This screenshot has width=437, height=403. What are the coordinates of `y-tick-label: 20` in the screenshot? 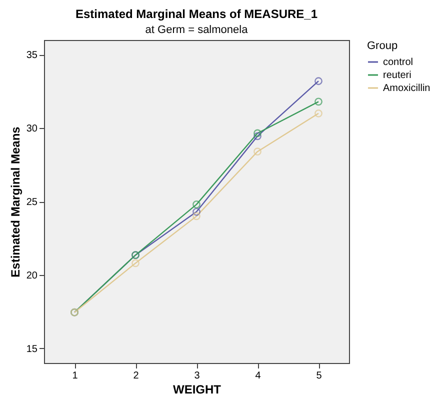 It's located at (32, 276).